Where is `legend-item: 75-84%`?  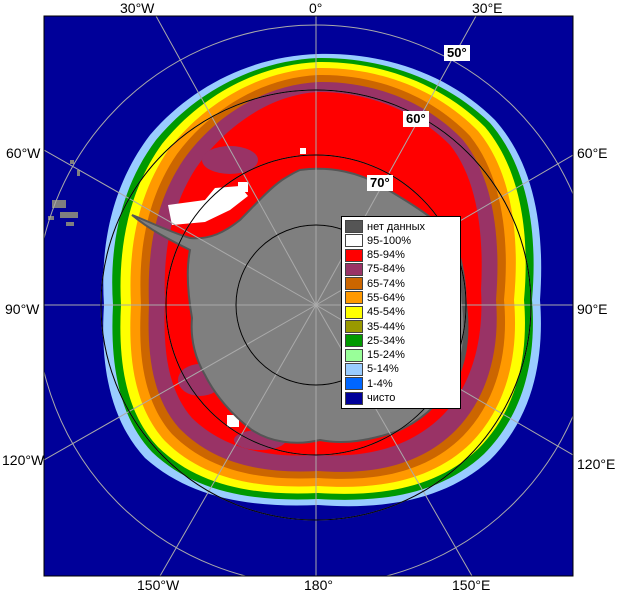 legend-item: 75-84% is located at coordinates (401, 269).